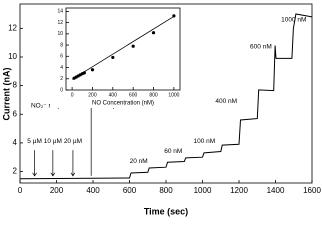 The width and height of the screenshot is (322, 240). Describe the element at coordinates (239, 190) in the screenshot. I see `x-tick-label: 1200` at that location.